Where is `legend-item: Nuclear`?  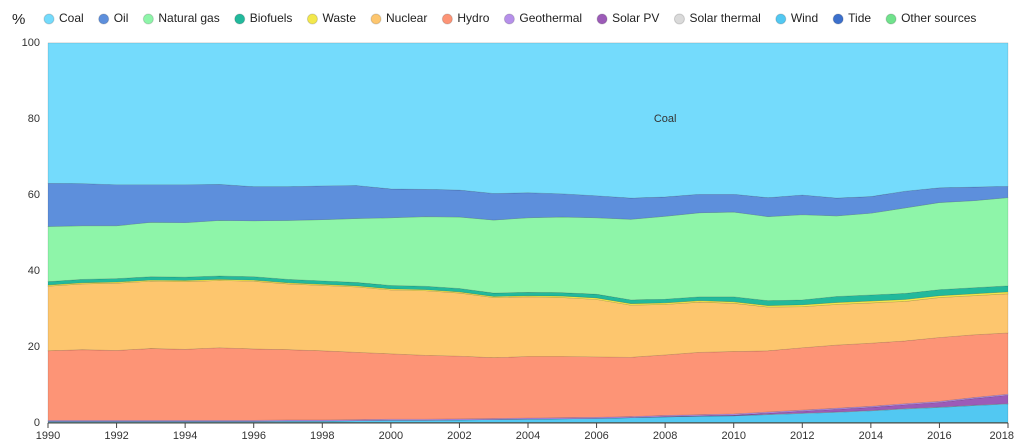
legend-item: Nuclear is located at coordinates (398, 18).